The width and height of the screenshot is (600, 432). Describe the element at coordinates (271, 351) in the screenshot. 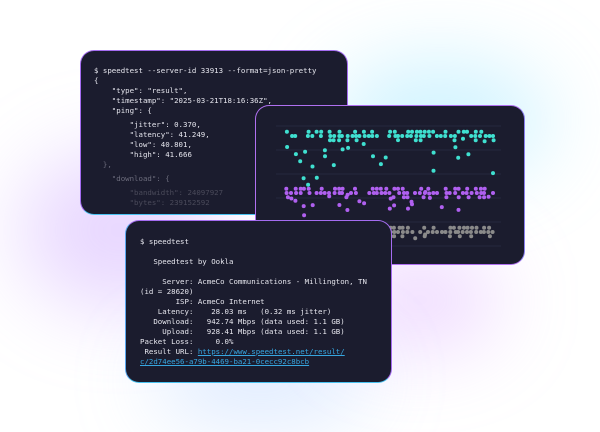

I see `result-url-link: https://www.speedtest.net/result/` at that location.